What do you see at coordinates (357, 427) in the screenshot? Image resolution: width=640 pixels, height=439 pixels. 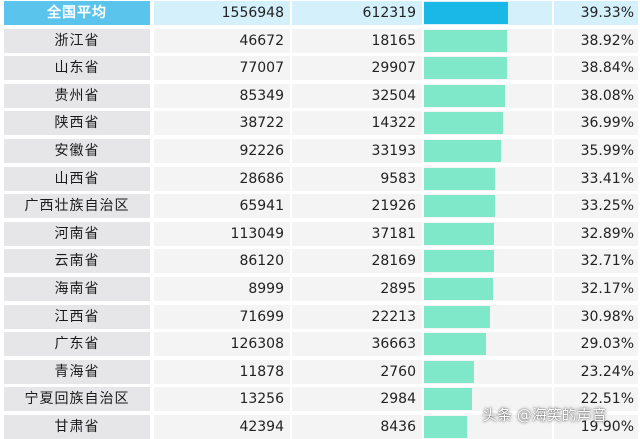 I see `value-b-cell: 8436` at bounding box center [357, 427].